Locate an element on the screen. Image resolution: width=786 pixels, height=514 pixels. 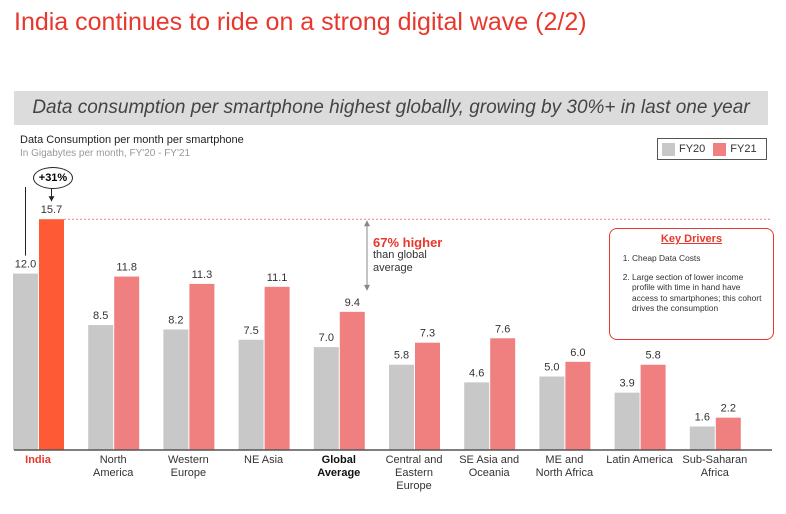
callout-line-2: average is located at coordinates (393, 268).